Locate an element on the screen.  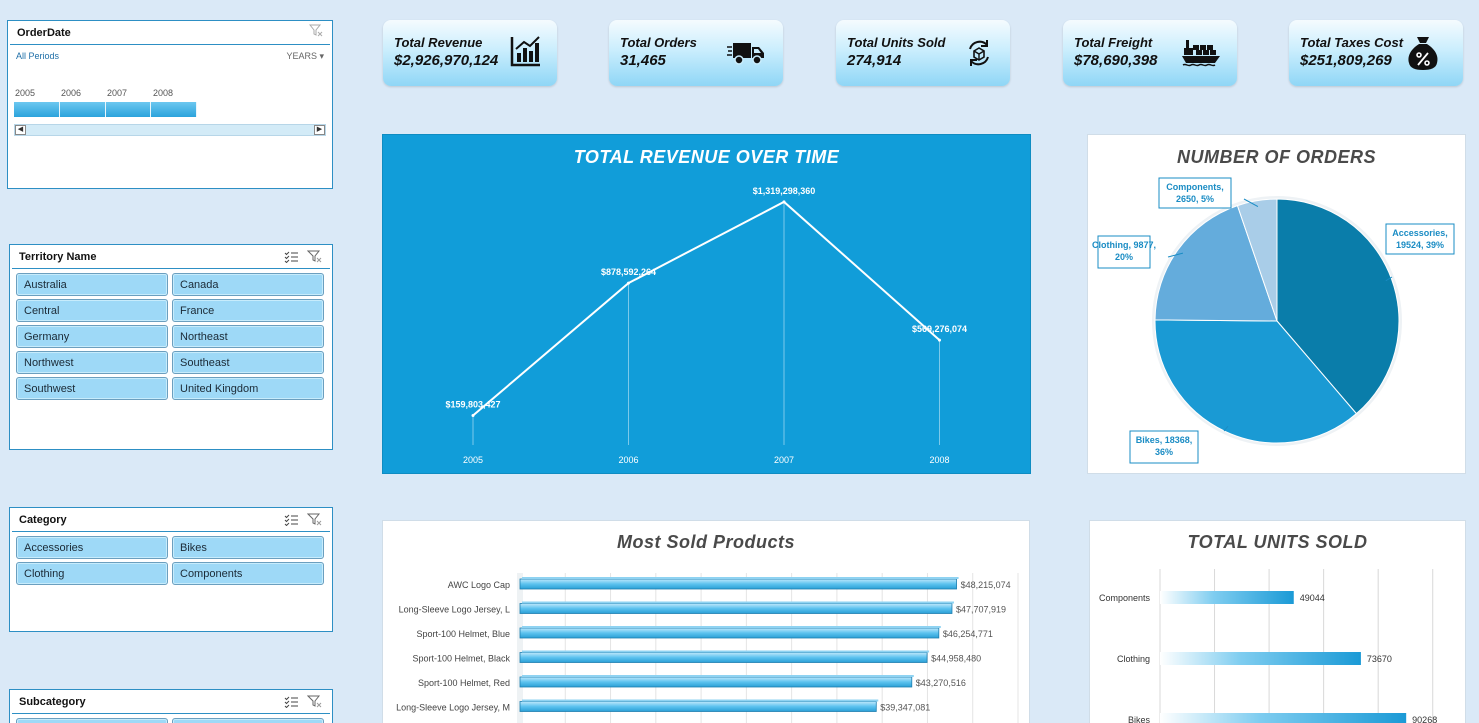
category-item: Bikes is located at coordinates (248, 547).